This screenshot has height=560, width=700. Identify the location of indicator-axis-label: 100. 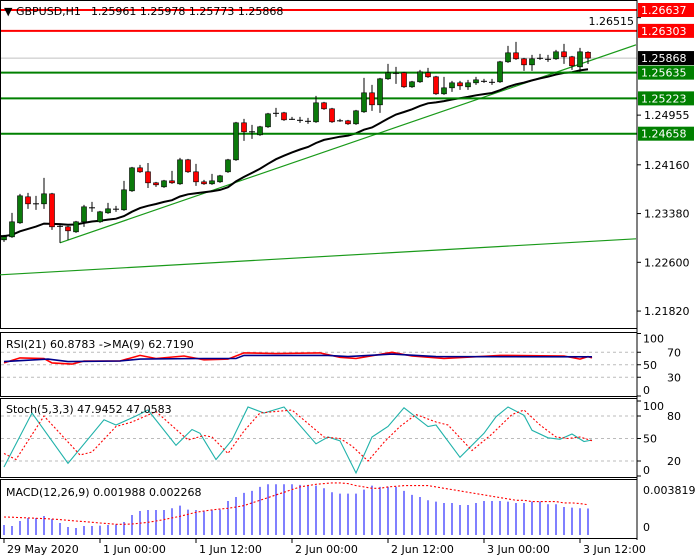
(653, 339).